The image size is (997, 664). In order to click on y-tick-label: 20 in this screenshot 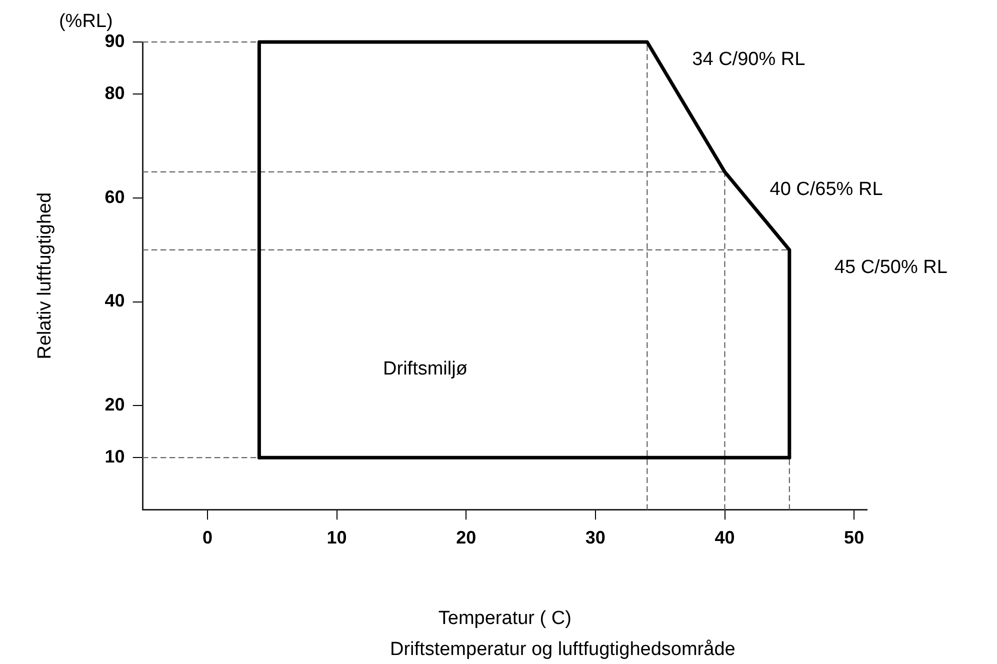, I will do `click(114, 404)`.